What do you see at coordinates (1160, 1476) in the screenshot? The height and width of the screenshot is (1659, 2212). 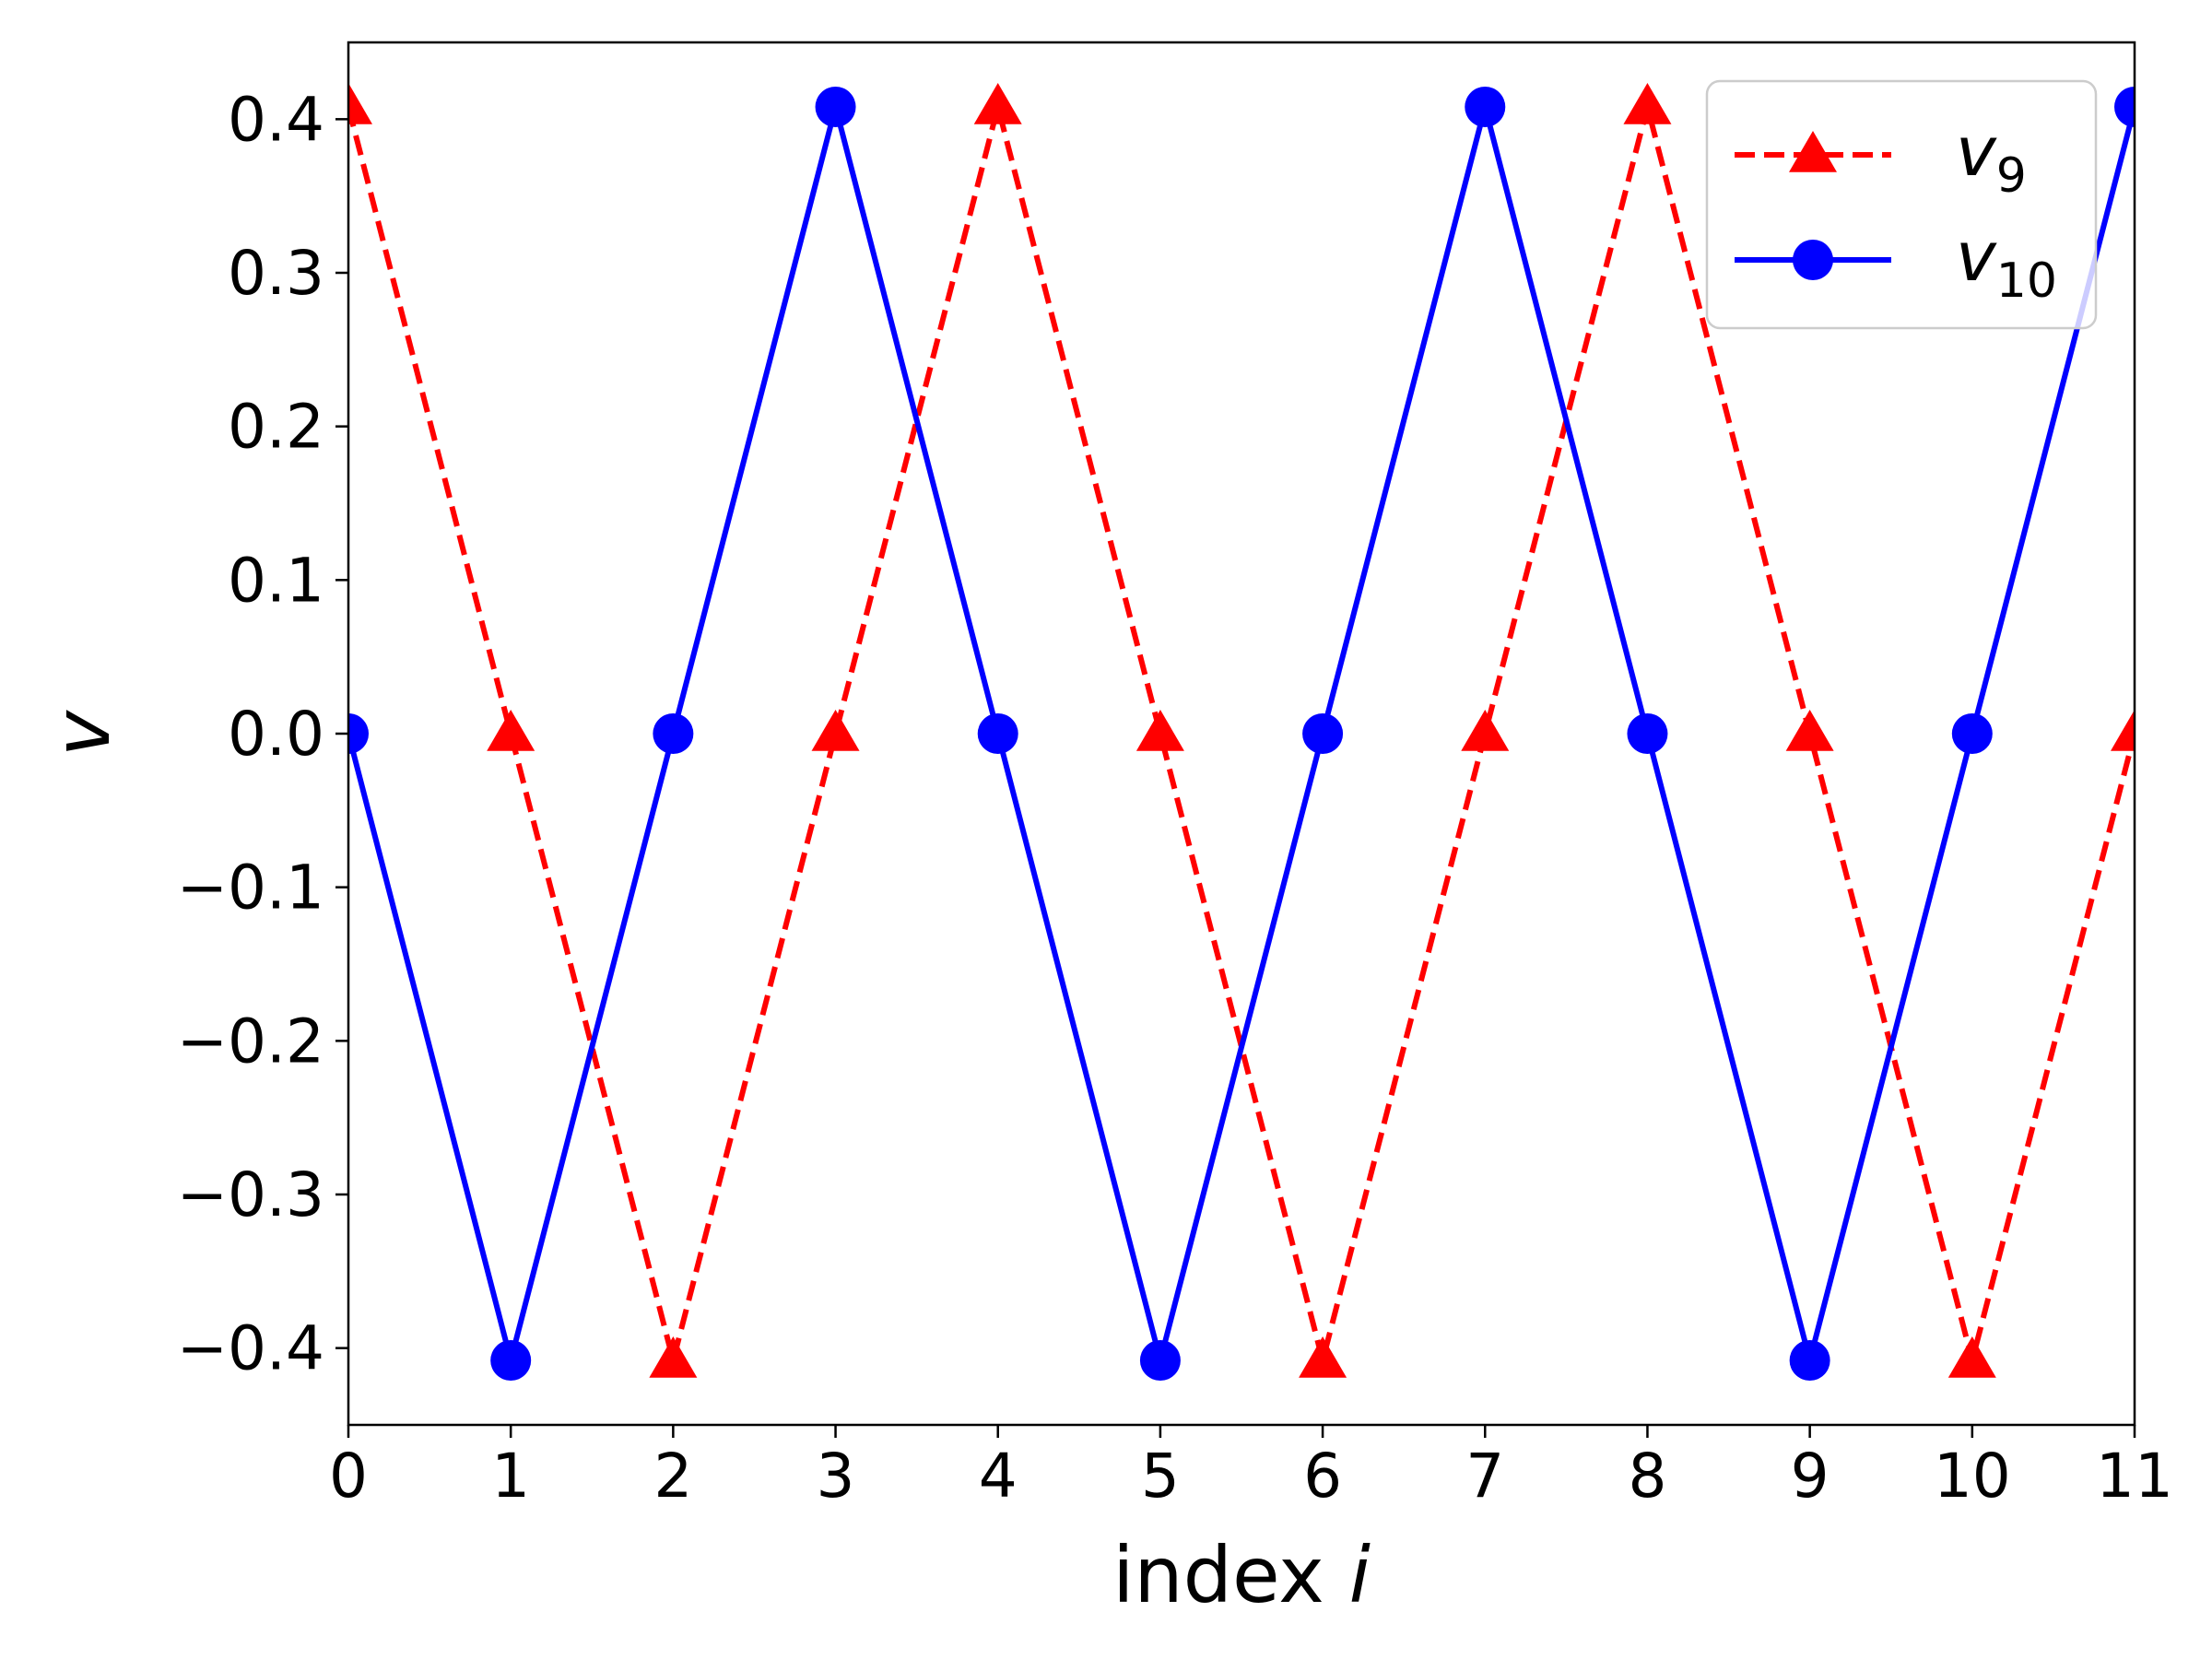 I see `x-tick-label: 5` at bounding box center [1160, 1476].